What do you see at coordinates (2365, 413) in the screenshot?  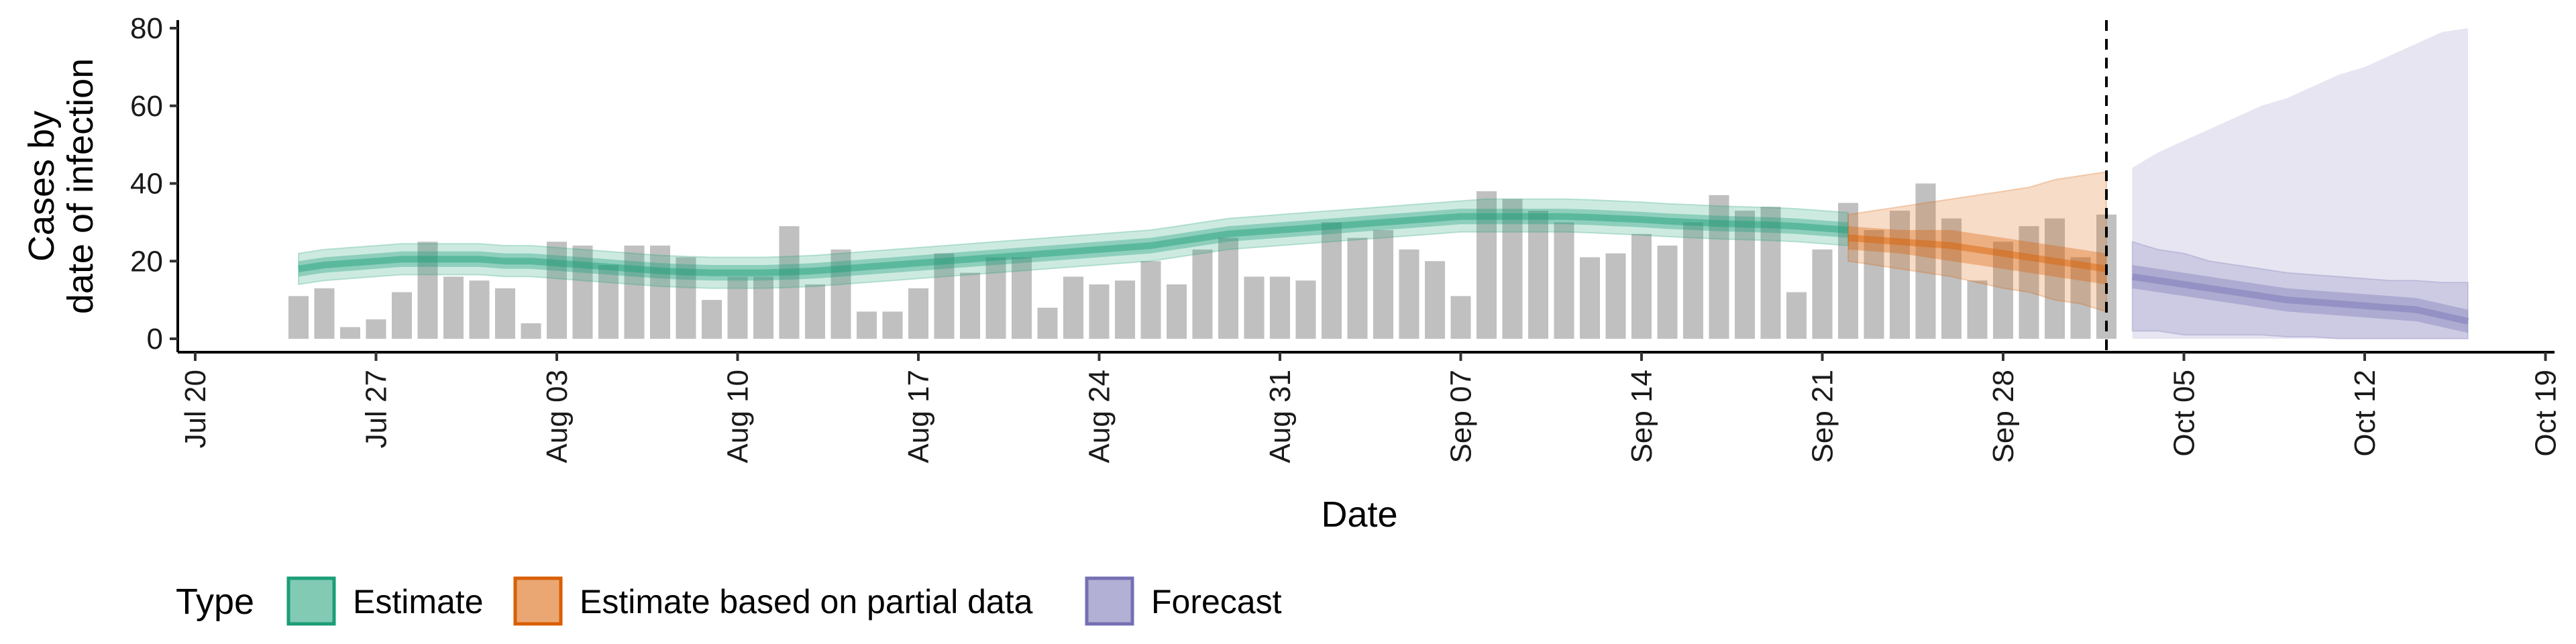 I see `x-tick-label: Oct 12` at bounding box center [2365, 413].